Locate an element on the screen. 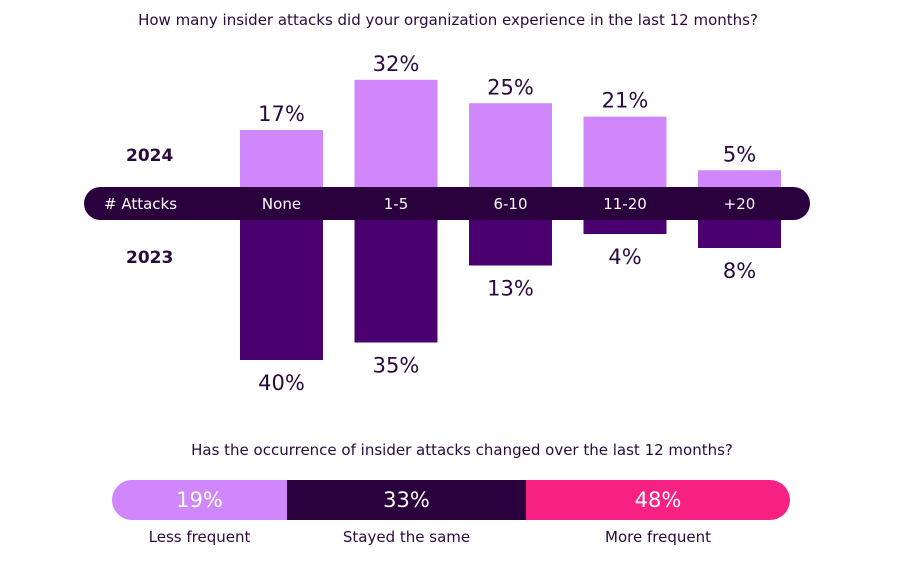  stacked-bar: 19% 33% 48% is located at coordinates (451, 500).